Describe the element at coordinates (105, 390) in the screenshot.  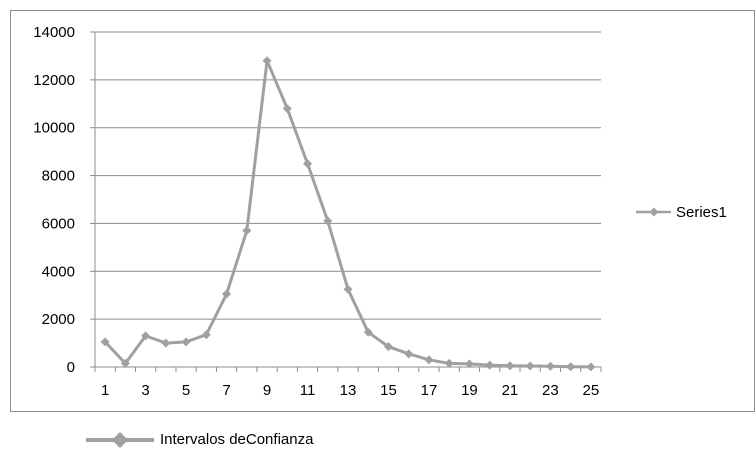
I see `x-tick-label: 1` at that location.